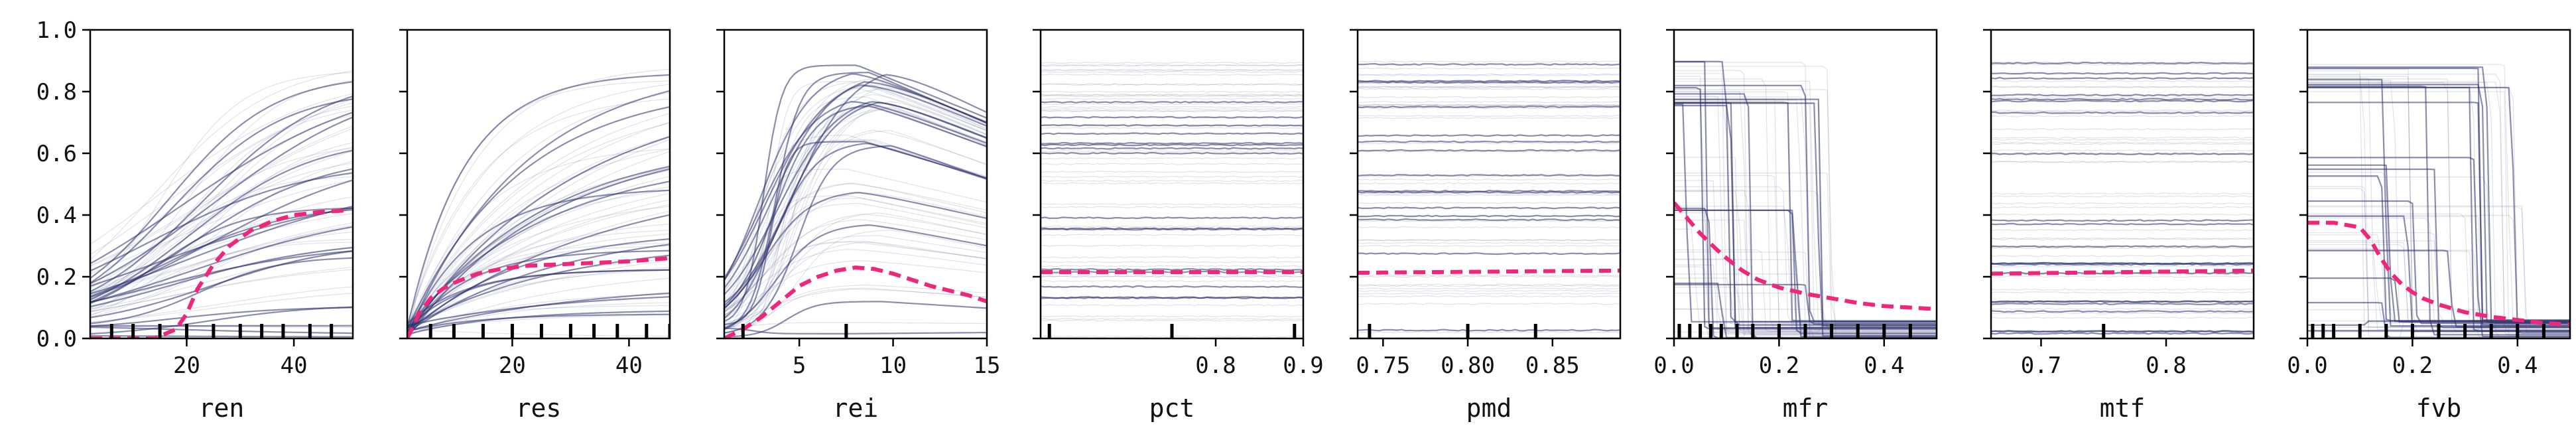 This screenshot has height=440, width=2576. I want to click on panel-fvb: 0.0 0.2 0.4 fvb, so click(2429, 226).